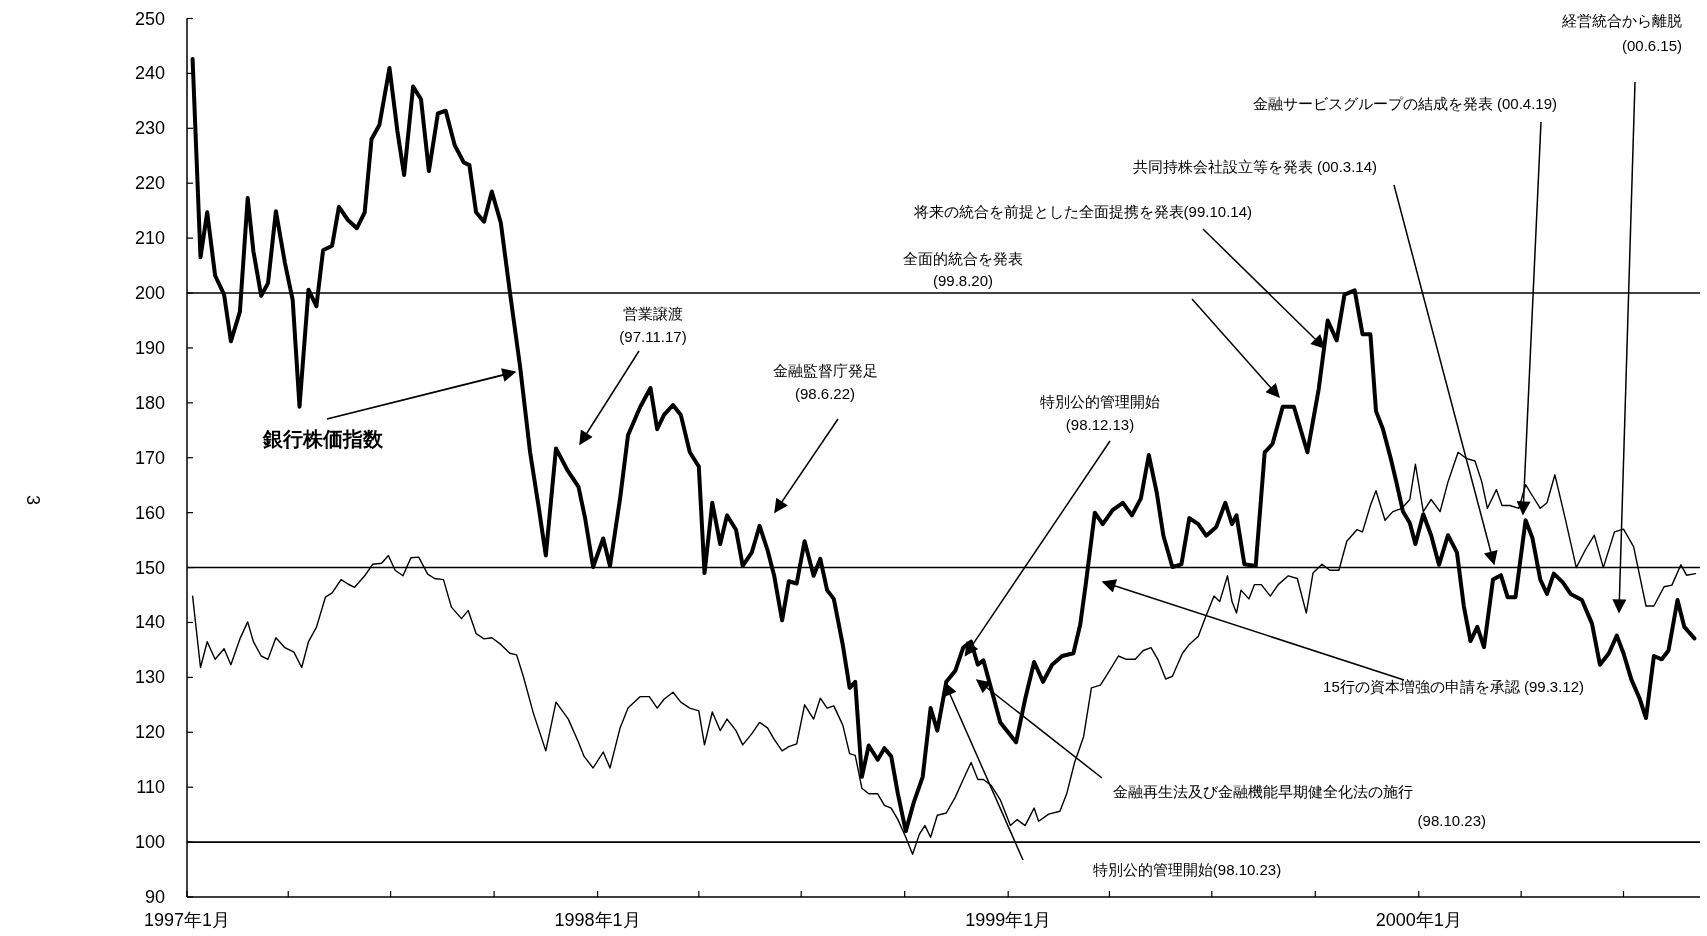 This screenshot has height=936, width=1707. What do you see at coordinates (149, 677) in the screenshot?
I see `y-tick-label: 130` at bounding box center [149, 677].